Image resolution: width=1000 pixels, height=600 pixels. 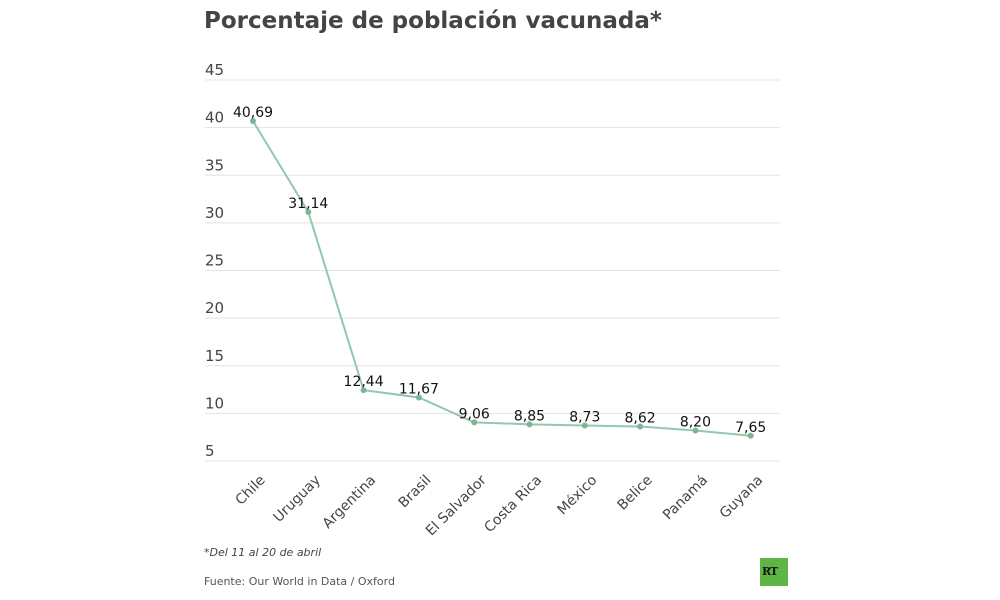 I want to click on data-label: 11,67, so click(x=419, y=389).